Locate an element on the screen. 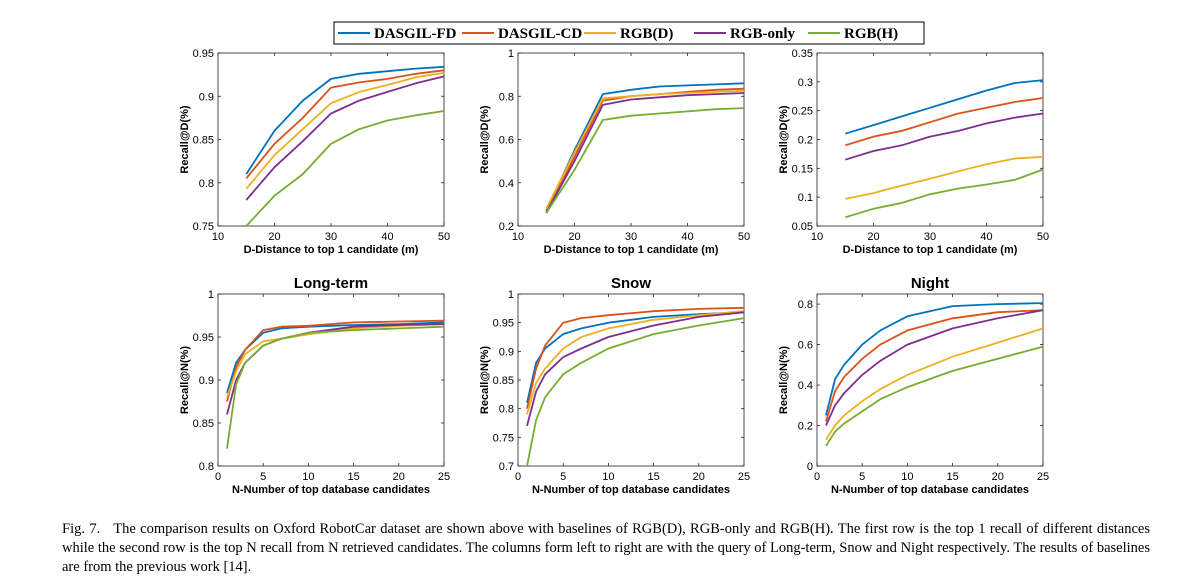 The height and width of the screenshot is (581, 1183). legend-entry-rgb-h: RGB(H) is located at coordinates (853, 34).